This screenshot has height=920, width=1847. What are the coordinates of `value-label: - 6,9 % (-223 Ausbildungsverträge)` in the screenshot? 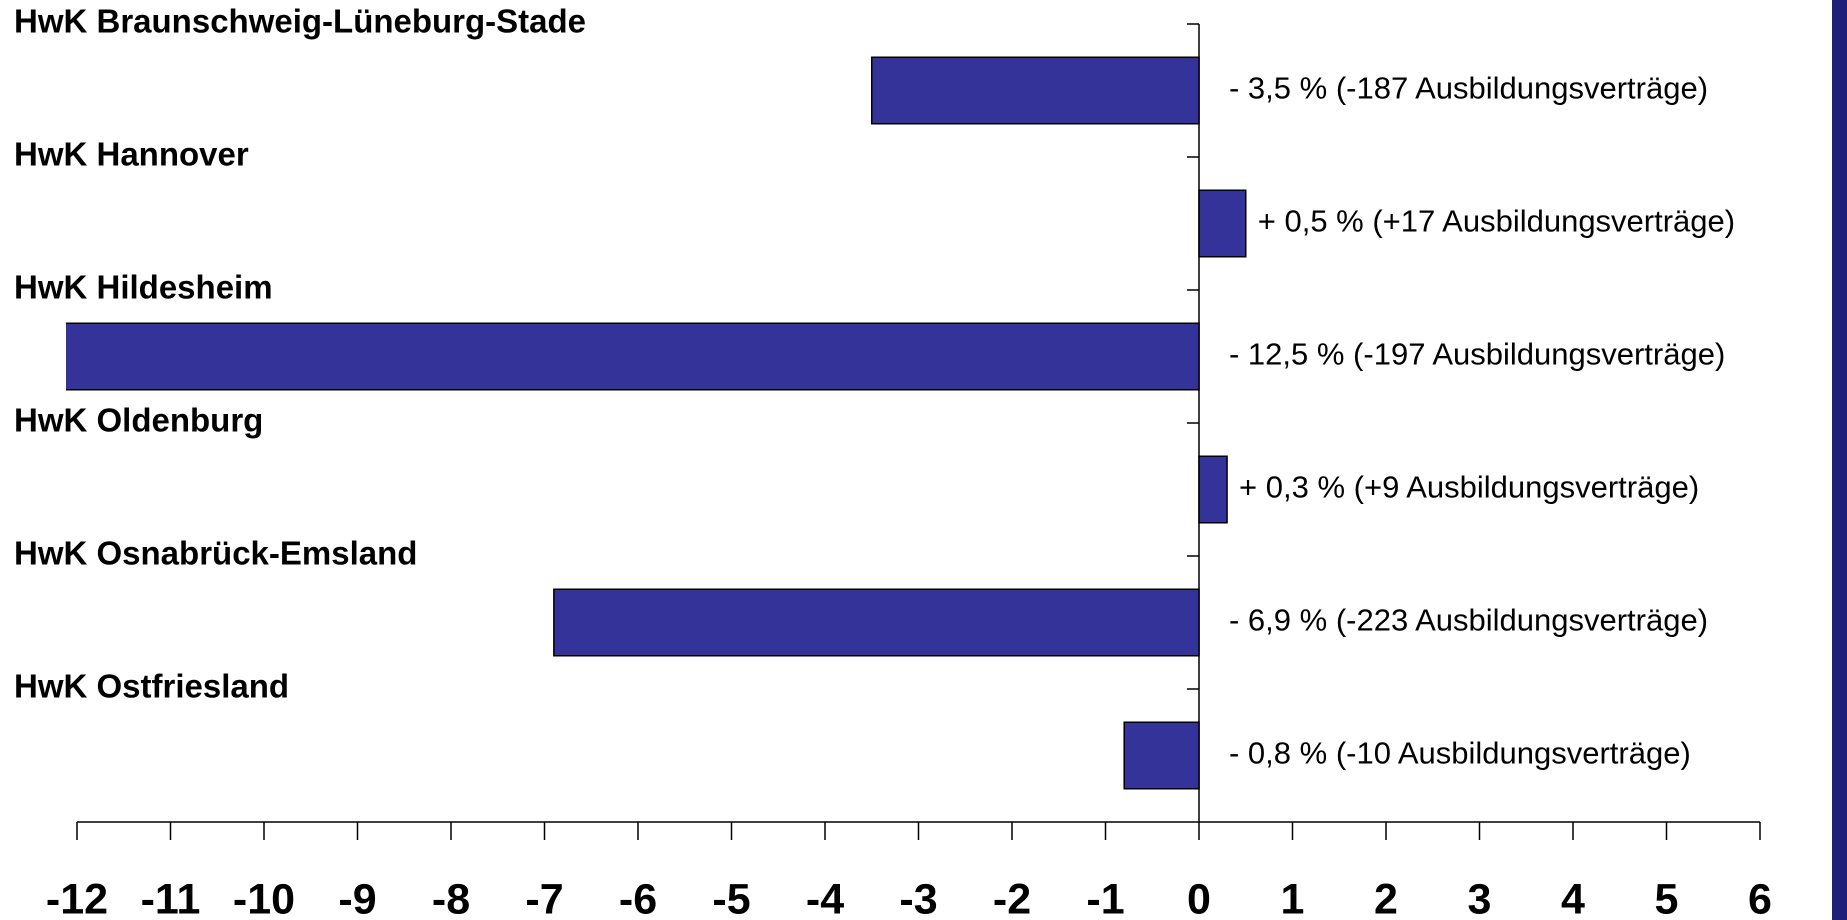 It's located at (1468, 620).